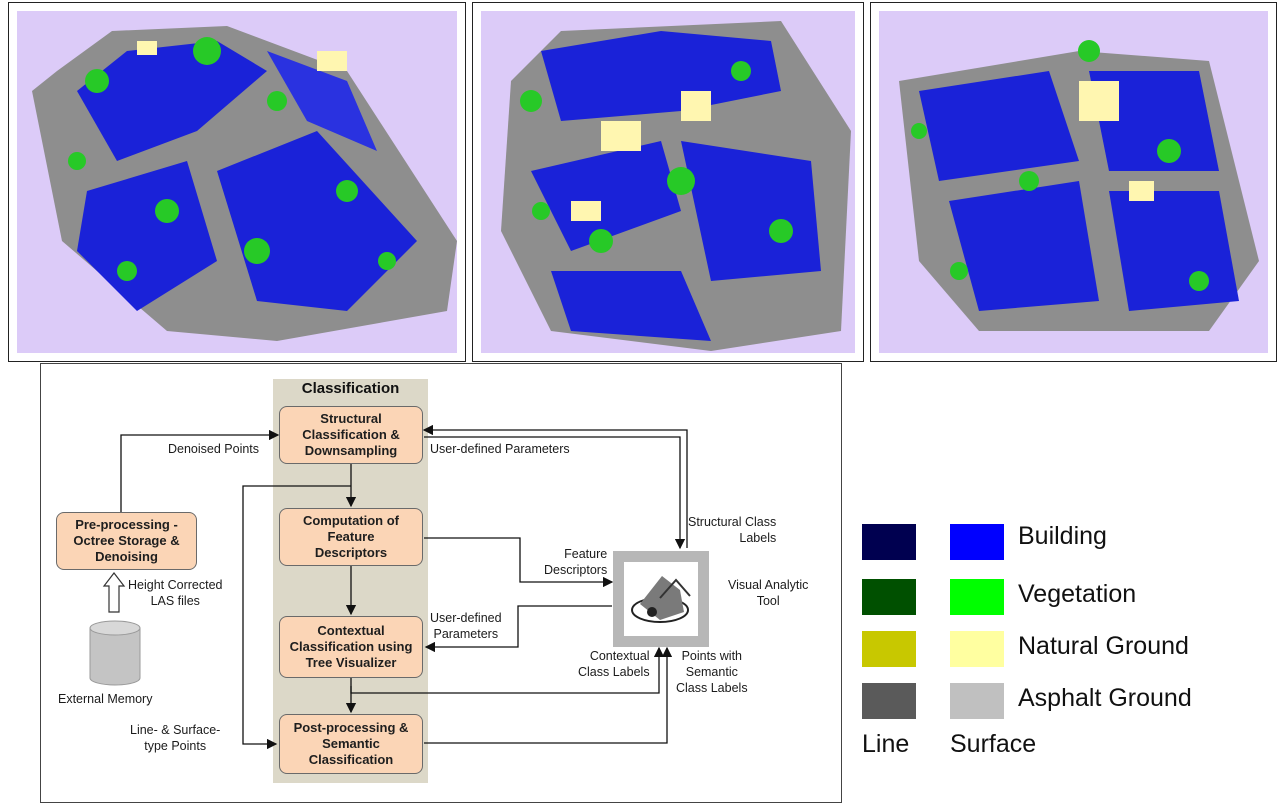  Describe the element at coordinates (993, 744) in the screenshot. I see `legend-column-surface: Surface` at that location.